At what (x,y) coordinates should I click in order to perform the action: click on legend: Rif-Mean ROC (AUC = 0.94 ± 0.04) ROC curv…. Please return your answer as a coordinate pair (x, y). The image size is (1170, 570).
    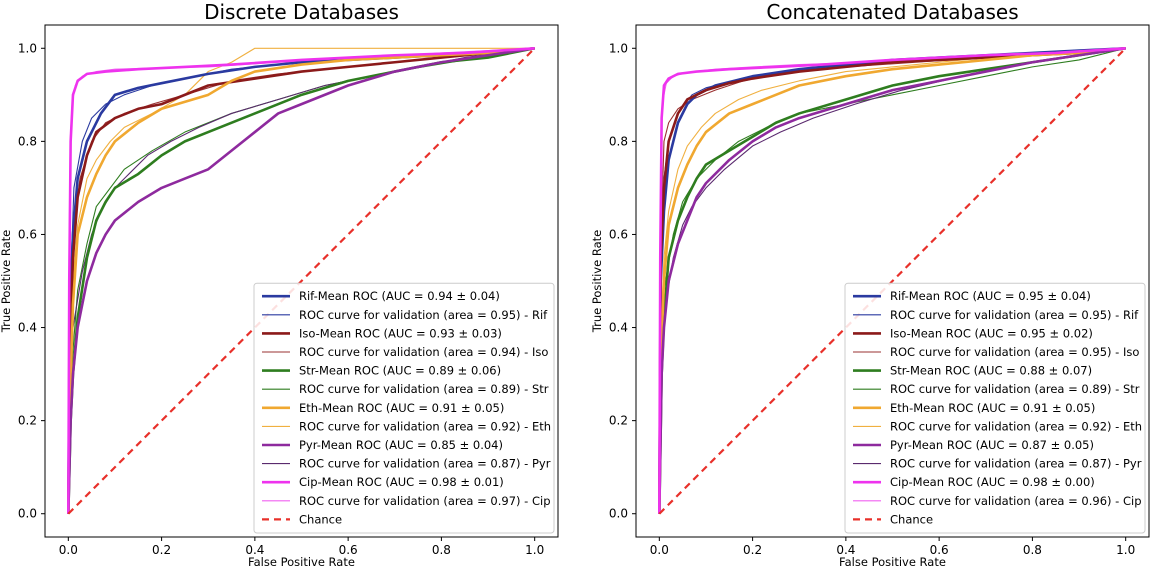
    Looking at the image, I should click on (404, 408).